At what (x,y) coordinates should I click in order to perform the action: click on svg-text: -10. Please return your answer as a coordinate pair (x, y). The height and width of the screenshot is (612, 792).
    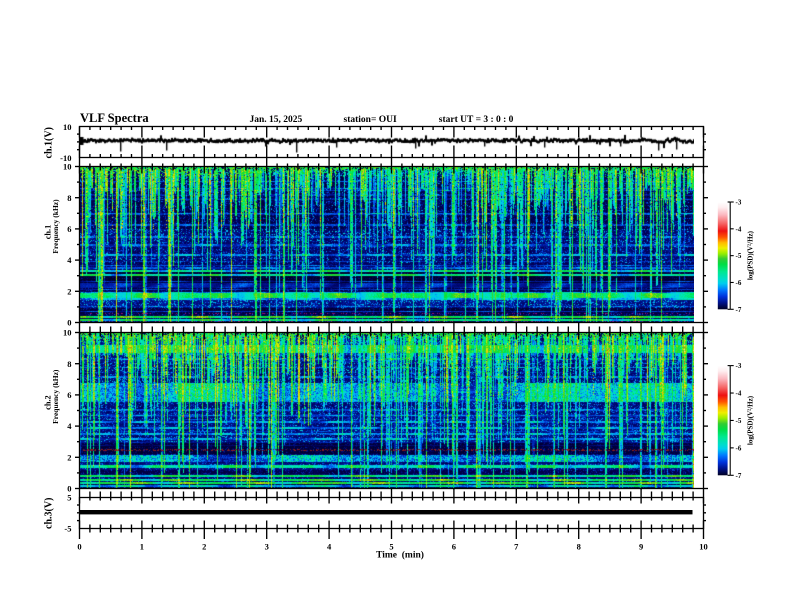
    Looking at the image, I should click on (65, 158).